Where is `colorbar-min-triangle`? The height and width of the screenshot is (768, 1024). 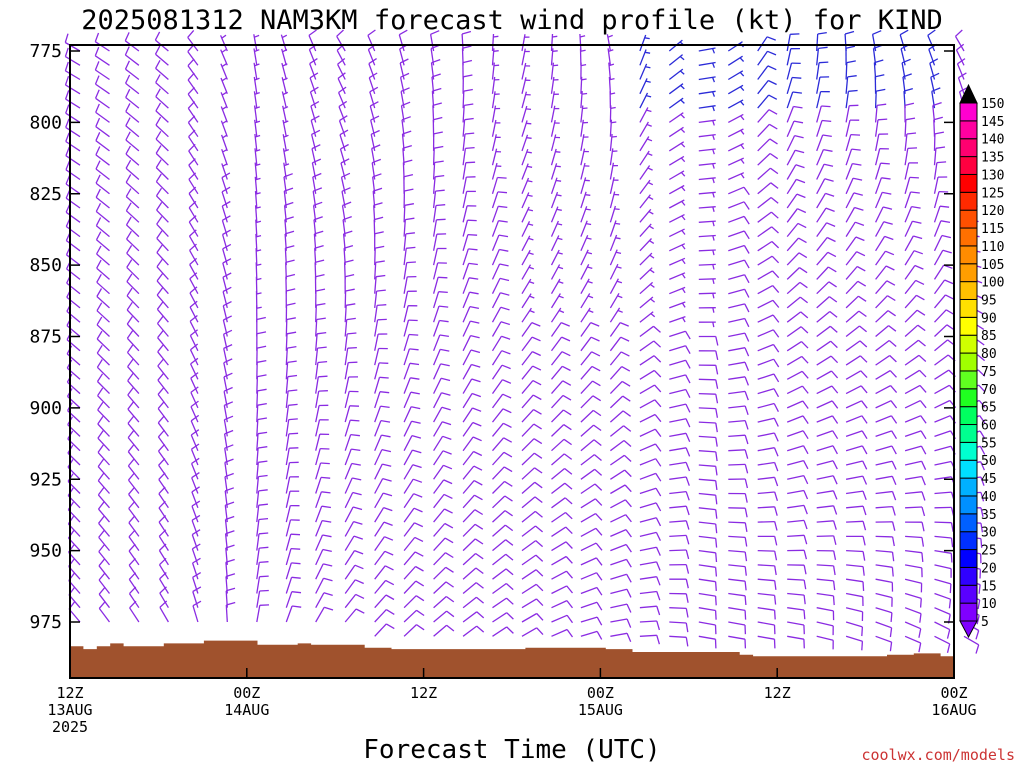 colorbar-min-triangle is located at coordinates (968, 629).